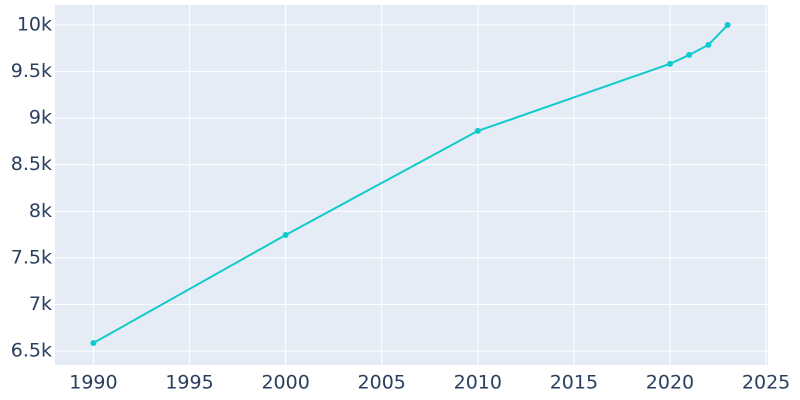 The image size is (800, 400). Describe the element at coordinates (766, 383) in the screenshot. I see `x-tick-label: 2025` at that location.